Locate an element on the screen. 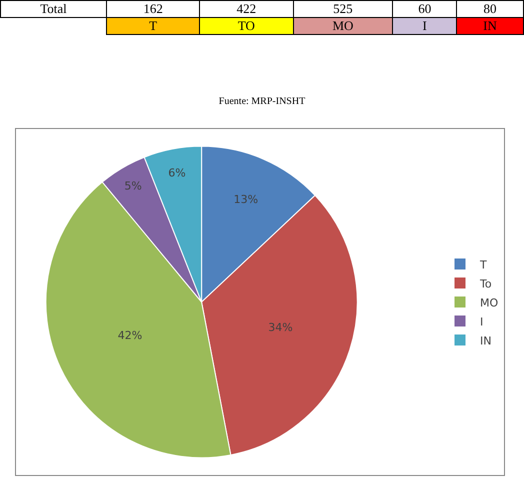  data-label: 80 is located at coordinates (490, 8).